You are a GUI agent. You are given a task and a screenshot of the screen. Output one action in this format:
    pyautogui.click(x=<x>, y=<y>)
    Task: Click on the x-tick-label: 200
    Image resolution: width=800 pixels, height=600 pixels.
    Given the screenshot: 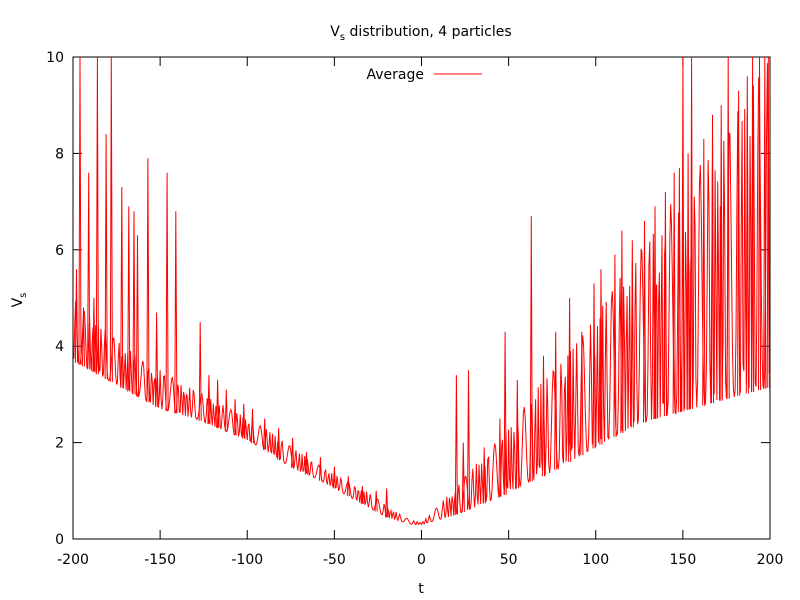 What is the action you would take?
    pyautogui.click(x=770, y=560)
    